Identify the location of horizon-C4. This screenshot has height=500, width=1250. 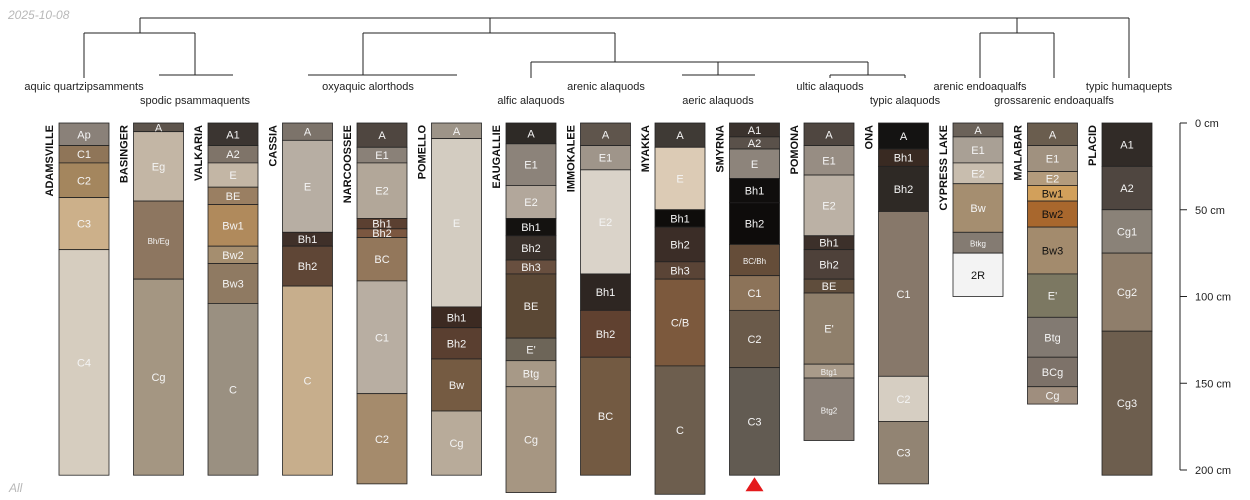
(84, 362).